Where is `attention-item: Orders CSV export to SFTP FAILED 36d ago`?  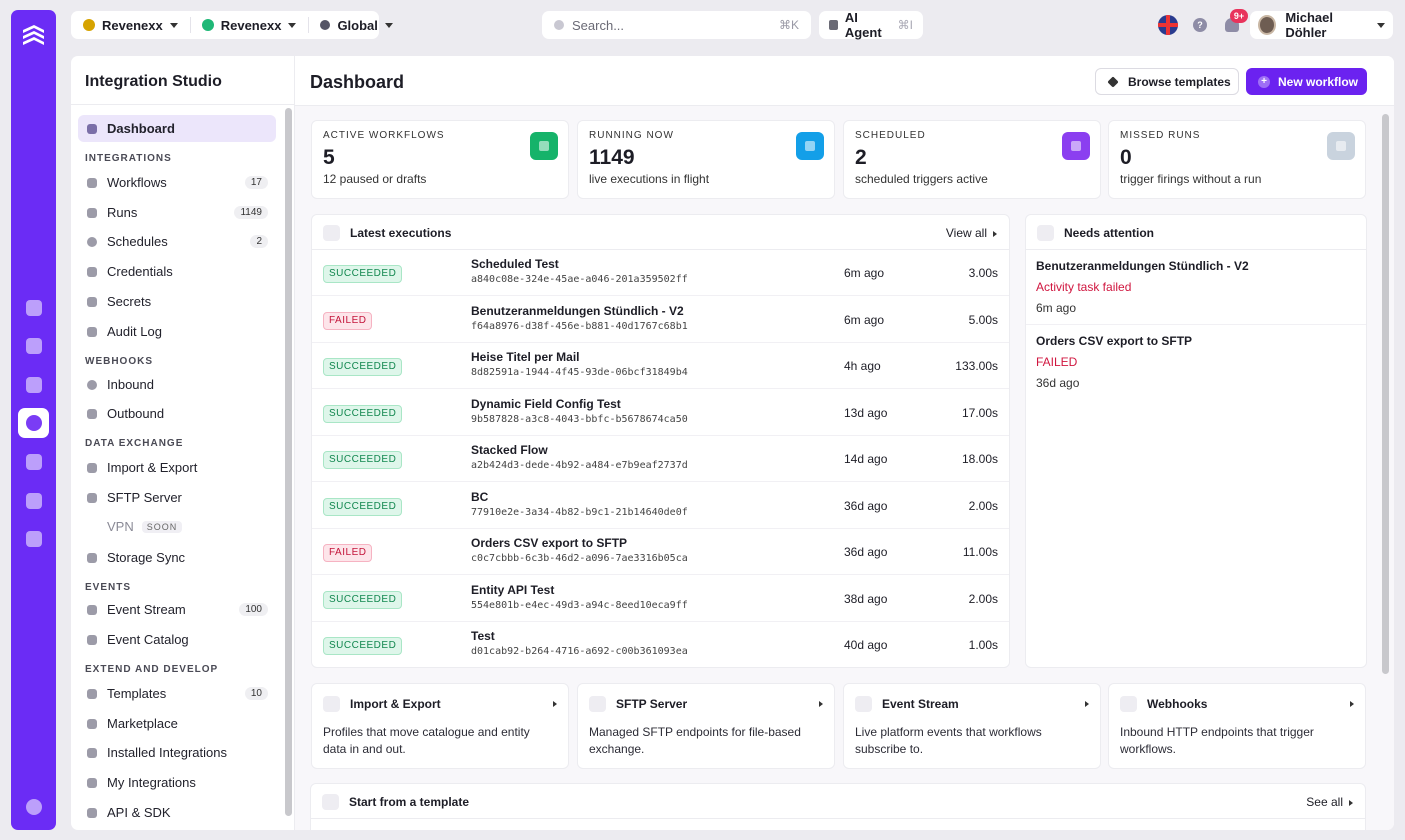
attention-item: Orders CSV export to SFTP FAILED 36d ago is located at coordinates (1114, 362).